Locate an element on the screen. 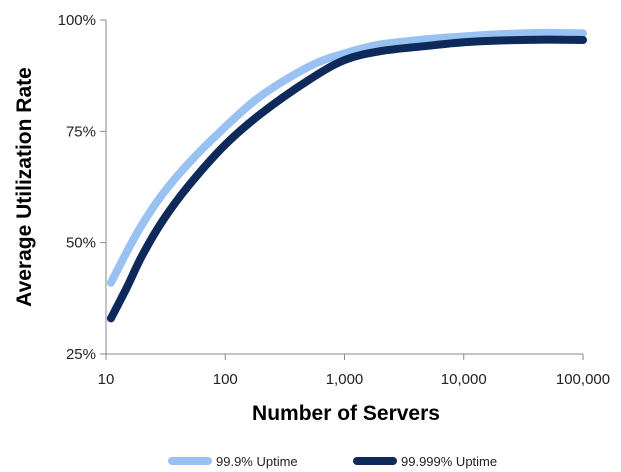  y-tick-label: 25% is located at coordinates (81, 354).